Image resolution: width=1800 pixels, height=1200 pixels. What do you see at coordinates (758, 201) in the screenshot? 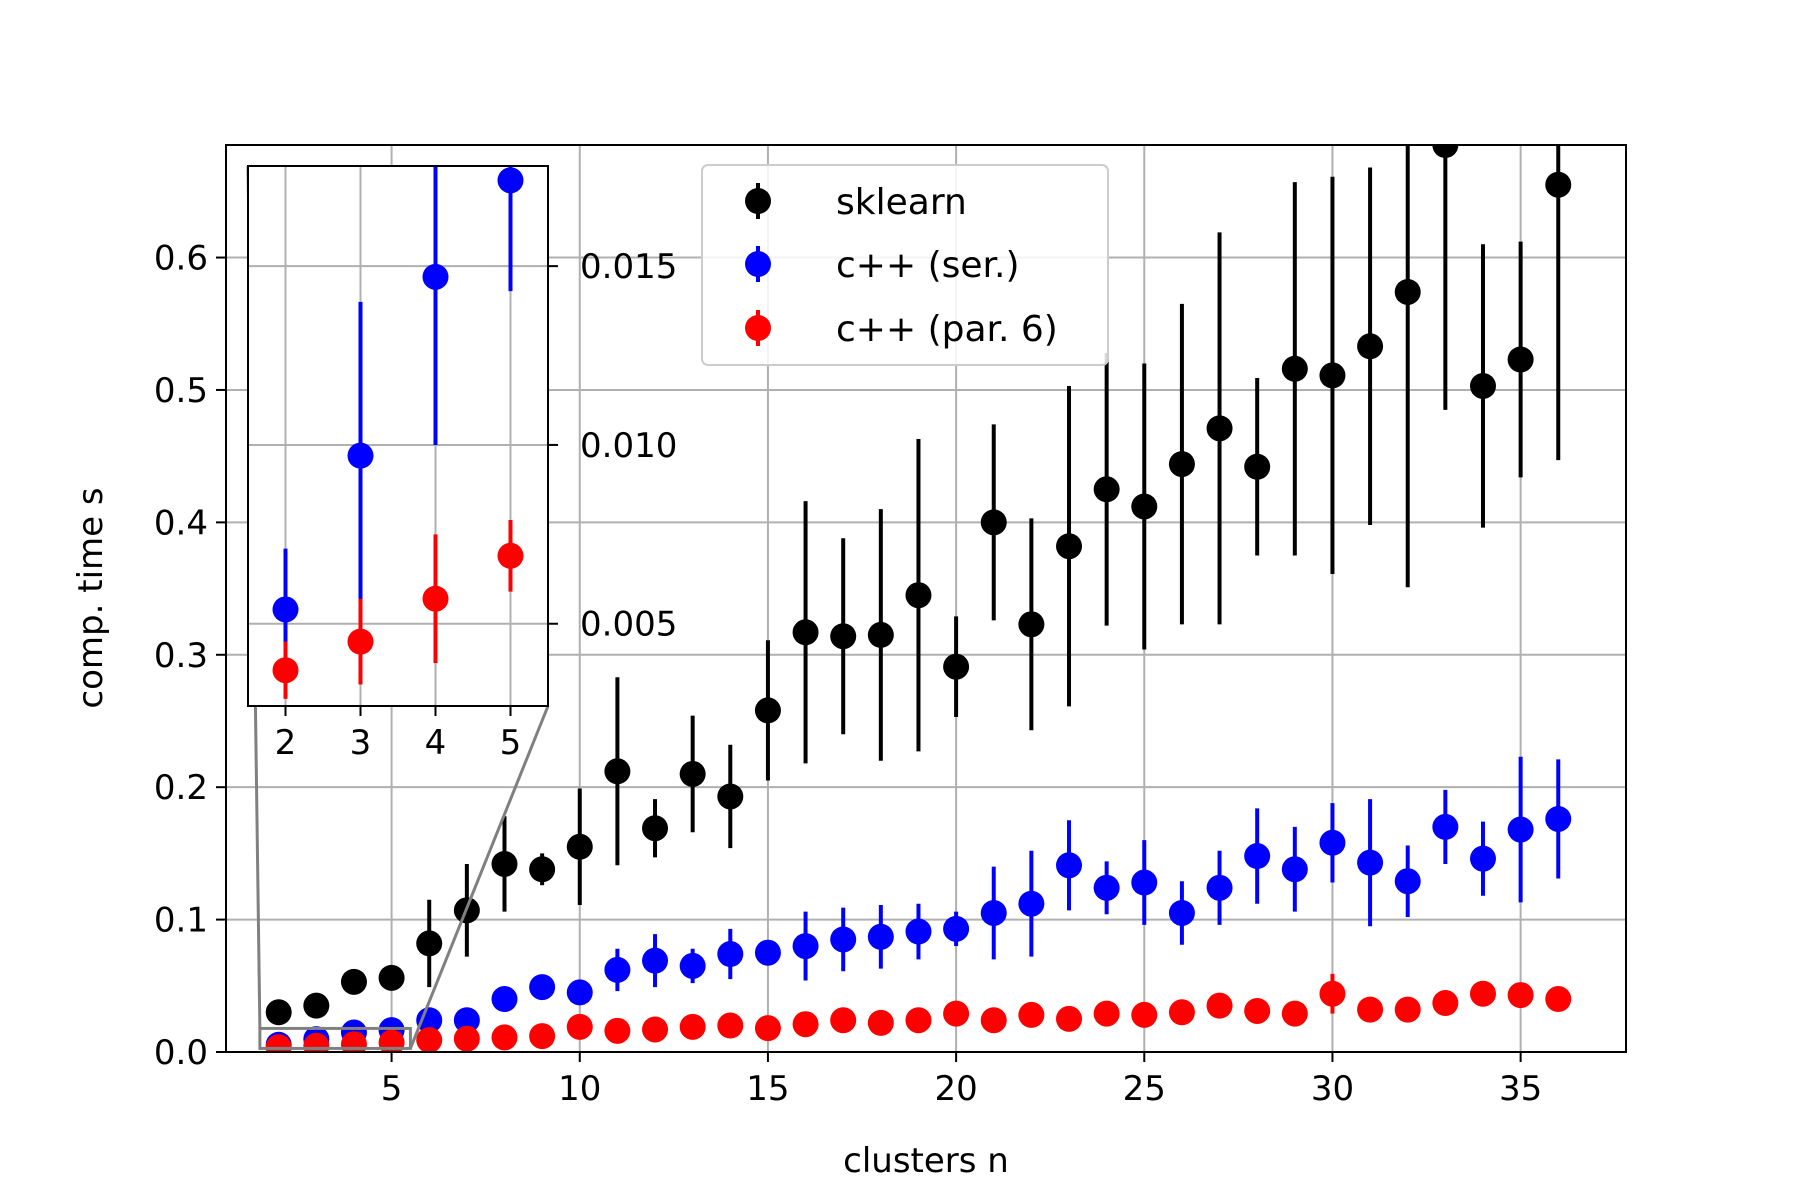
I see `legend-marker-sklearn` at bounding box center [758, 201].